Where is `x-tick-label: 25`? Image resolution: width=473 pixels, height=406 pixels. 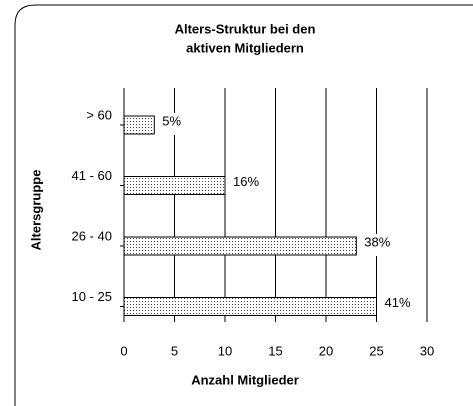 x-tick-label: 25 is located at coordinates (376, 350).